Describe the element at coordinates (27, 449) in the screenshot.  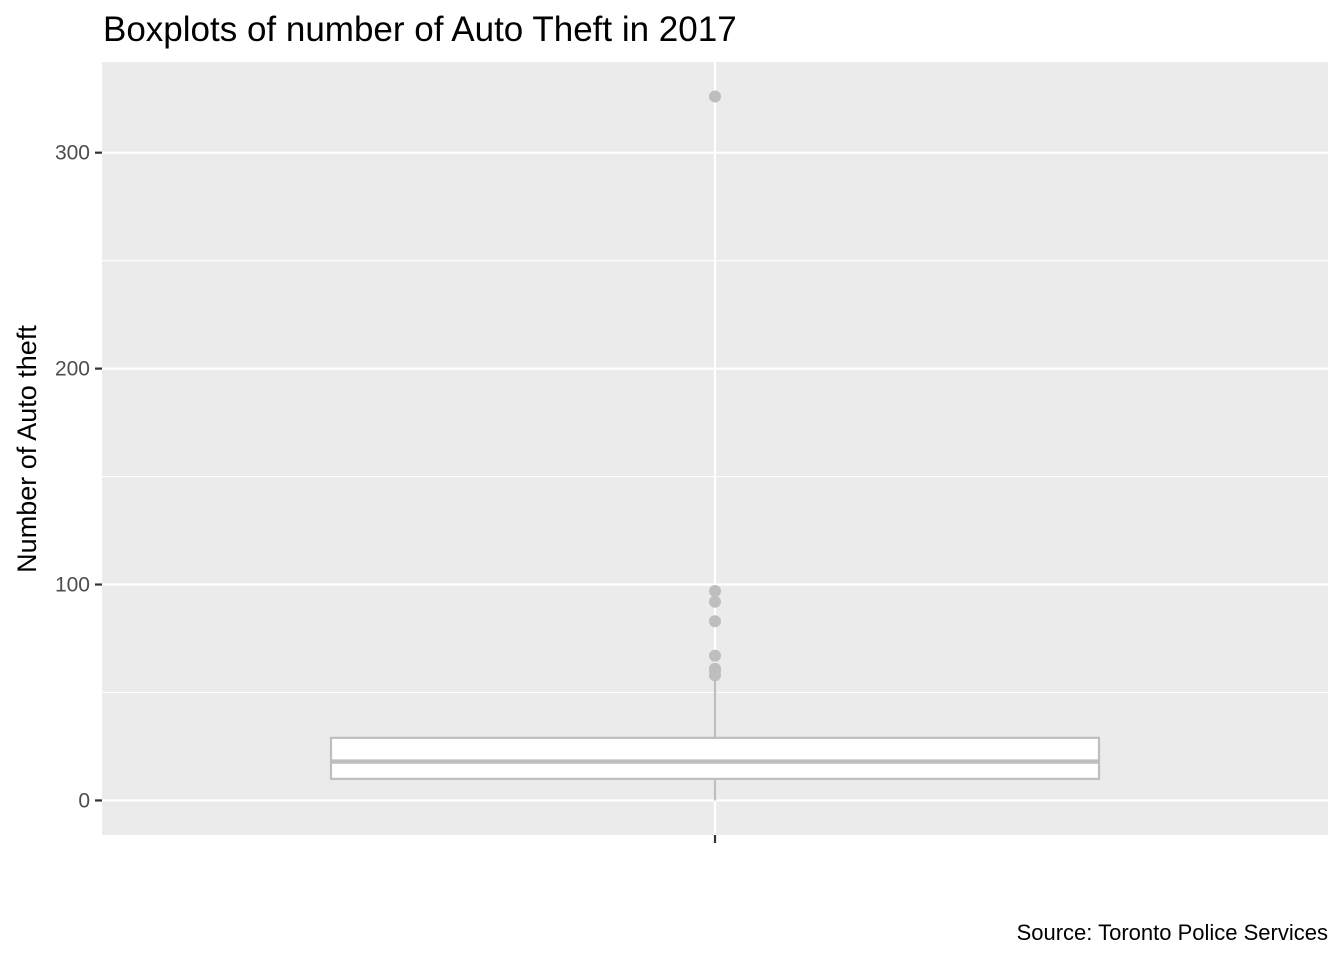
I see `y-axis-title: Number of Auto theft` at that location.